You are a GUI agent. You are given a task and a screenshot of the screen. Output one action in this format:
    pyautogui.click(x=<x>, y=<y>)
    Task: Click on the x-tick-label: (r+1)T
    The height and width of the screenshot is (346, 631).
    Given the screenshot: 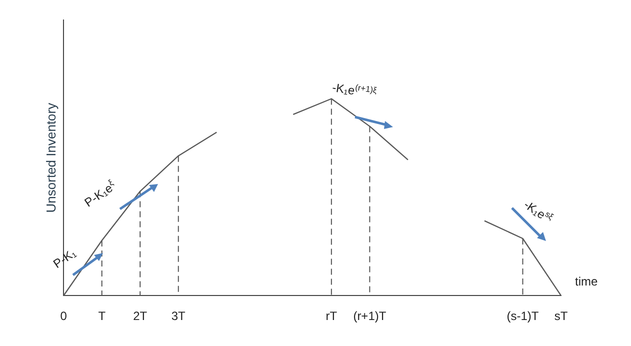 What is the action you would take?
    pyautogui.click(x=370, y=316)
    